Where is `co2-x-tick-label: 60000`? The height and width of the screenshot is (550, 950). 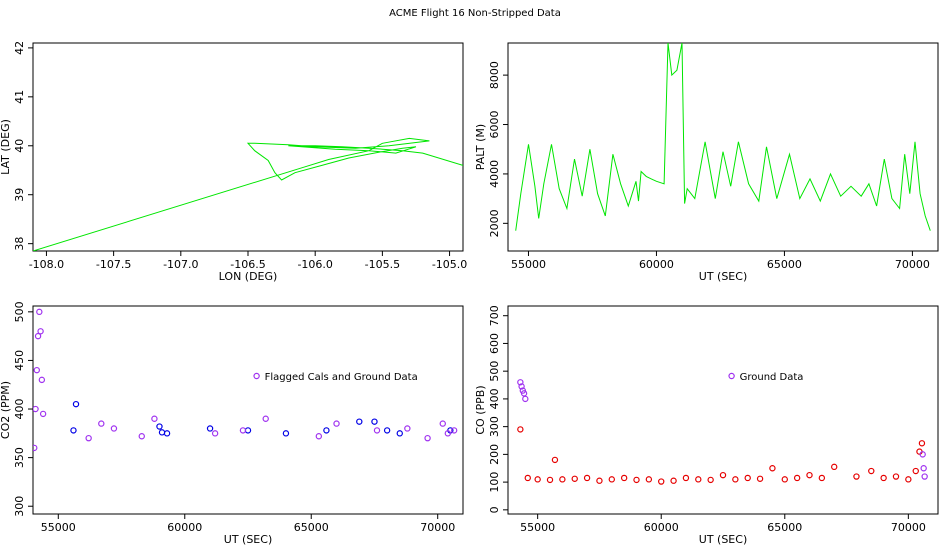
co2-x-tick-label: 60000 is located at coordinates (184, 527).